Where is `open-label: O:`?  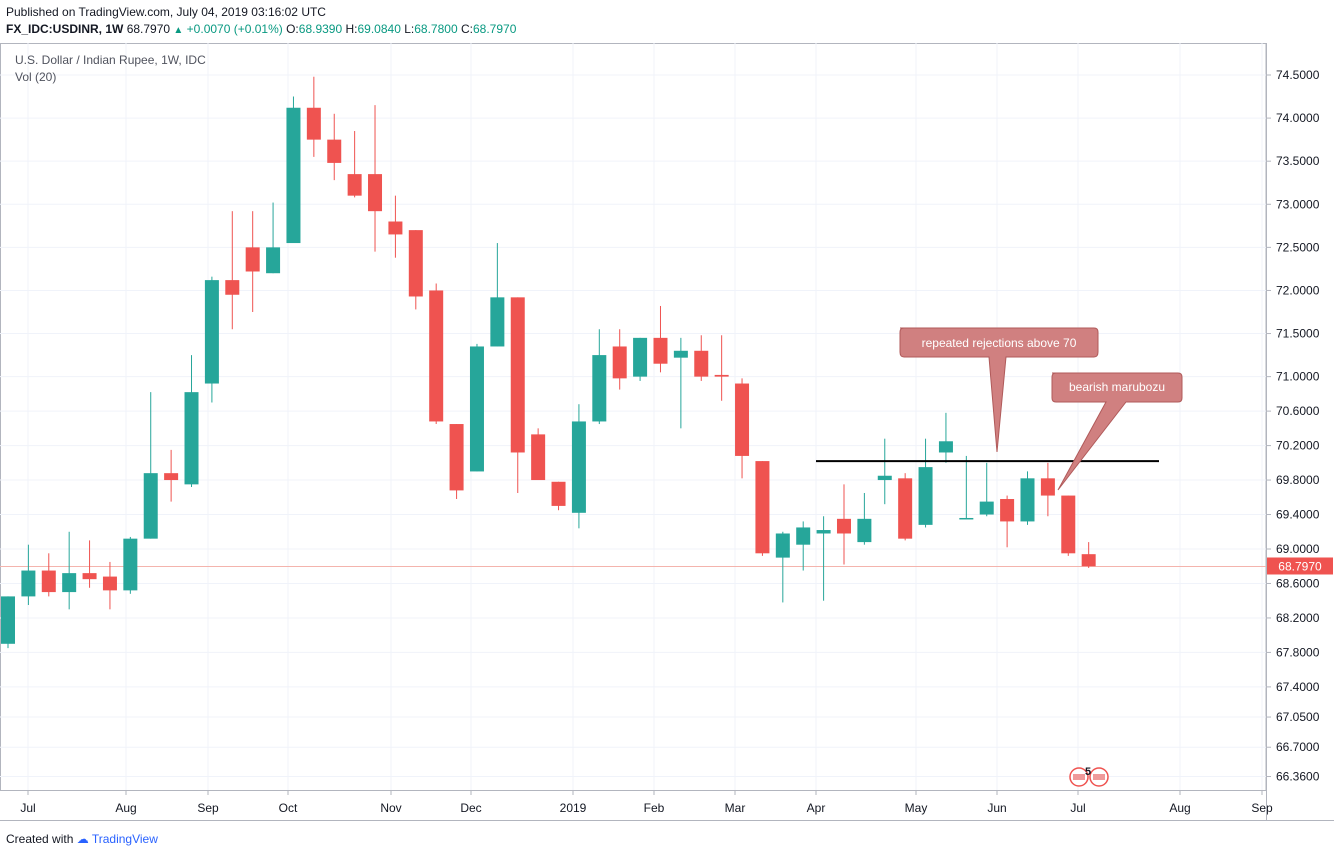 open-label: O: is located at coordinates (292, 29).